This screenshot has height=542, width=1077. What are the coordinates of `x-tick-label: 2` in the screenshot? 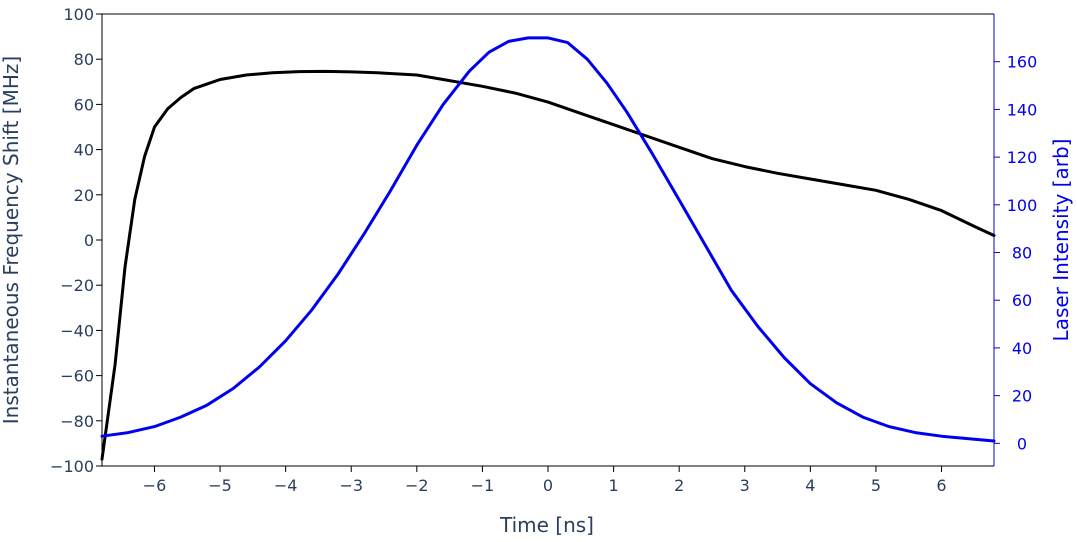 It's located at (679, 485).